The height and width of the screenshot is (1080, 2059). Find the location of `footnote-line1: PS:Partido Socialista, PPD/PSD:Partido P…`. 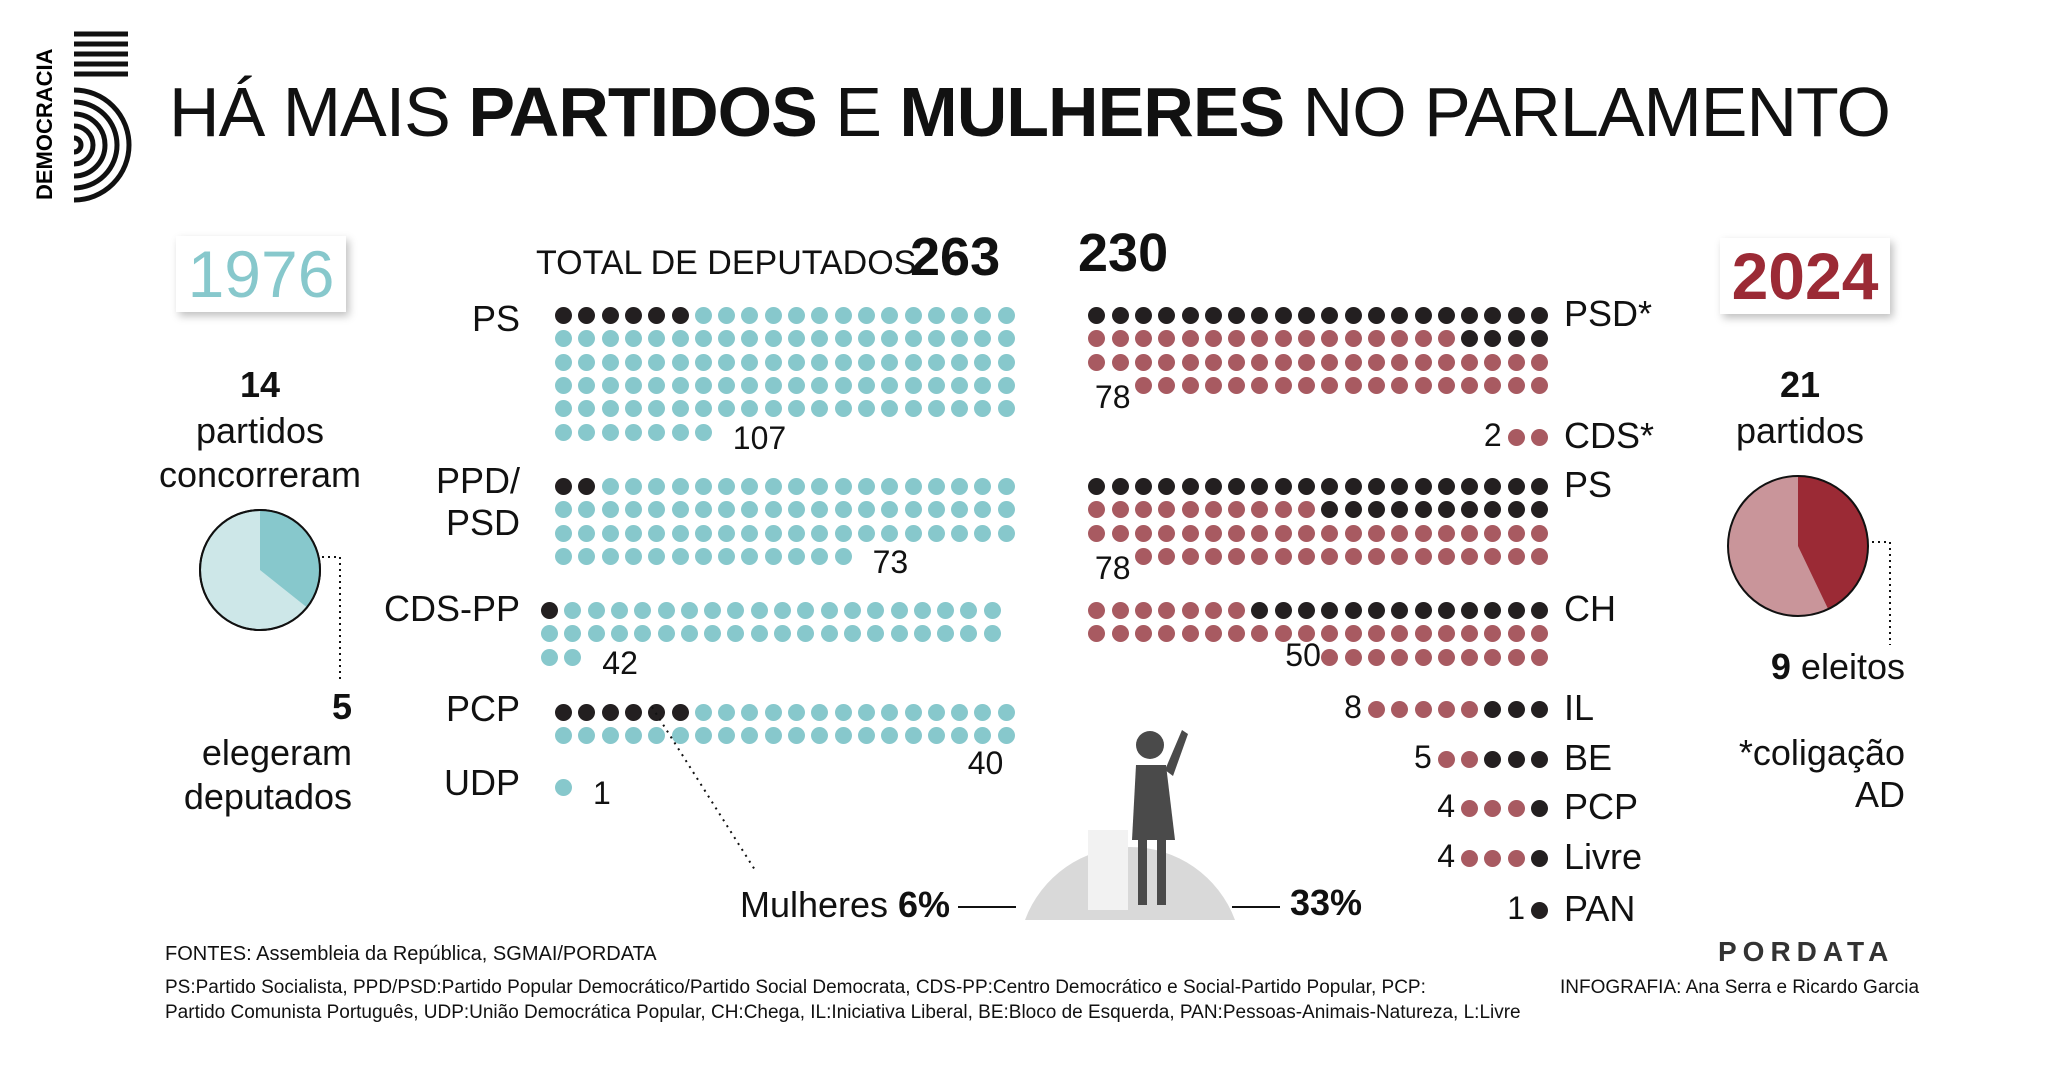

footnote-line1: PS:Partido Socialista, PPD/PSD:Partido P… is located at coordinates (795, 987).